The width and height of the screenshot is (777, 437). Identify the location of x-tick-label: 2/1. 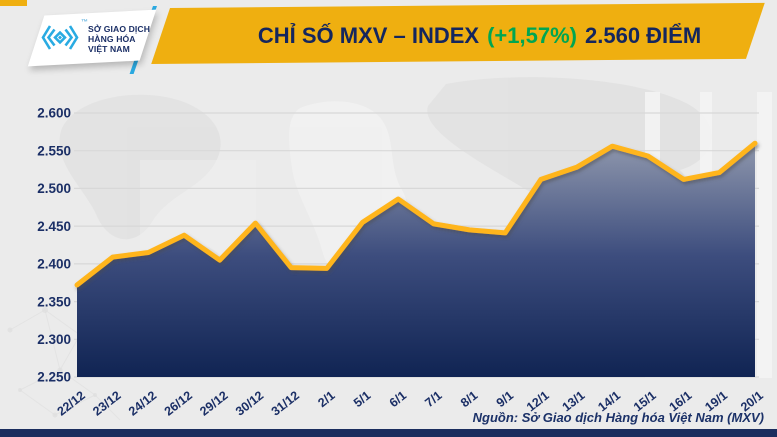
(326, 399).